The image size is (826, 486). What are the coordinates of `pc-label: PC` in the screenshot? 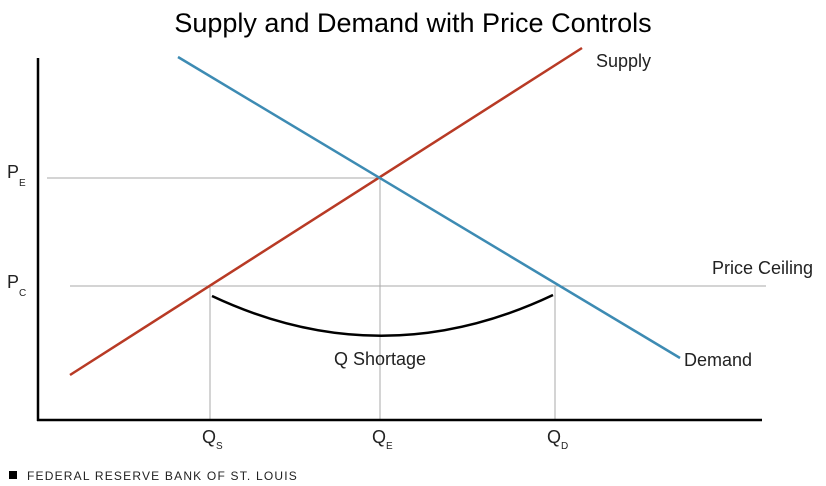 It's located at (16, 285).